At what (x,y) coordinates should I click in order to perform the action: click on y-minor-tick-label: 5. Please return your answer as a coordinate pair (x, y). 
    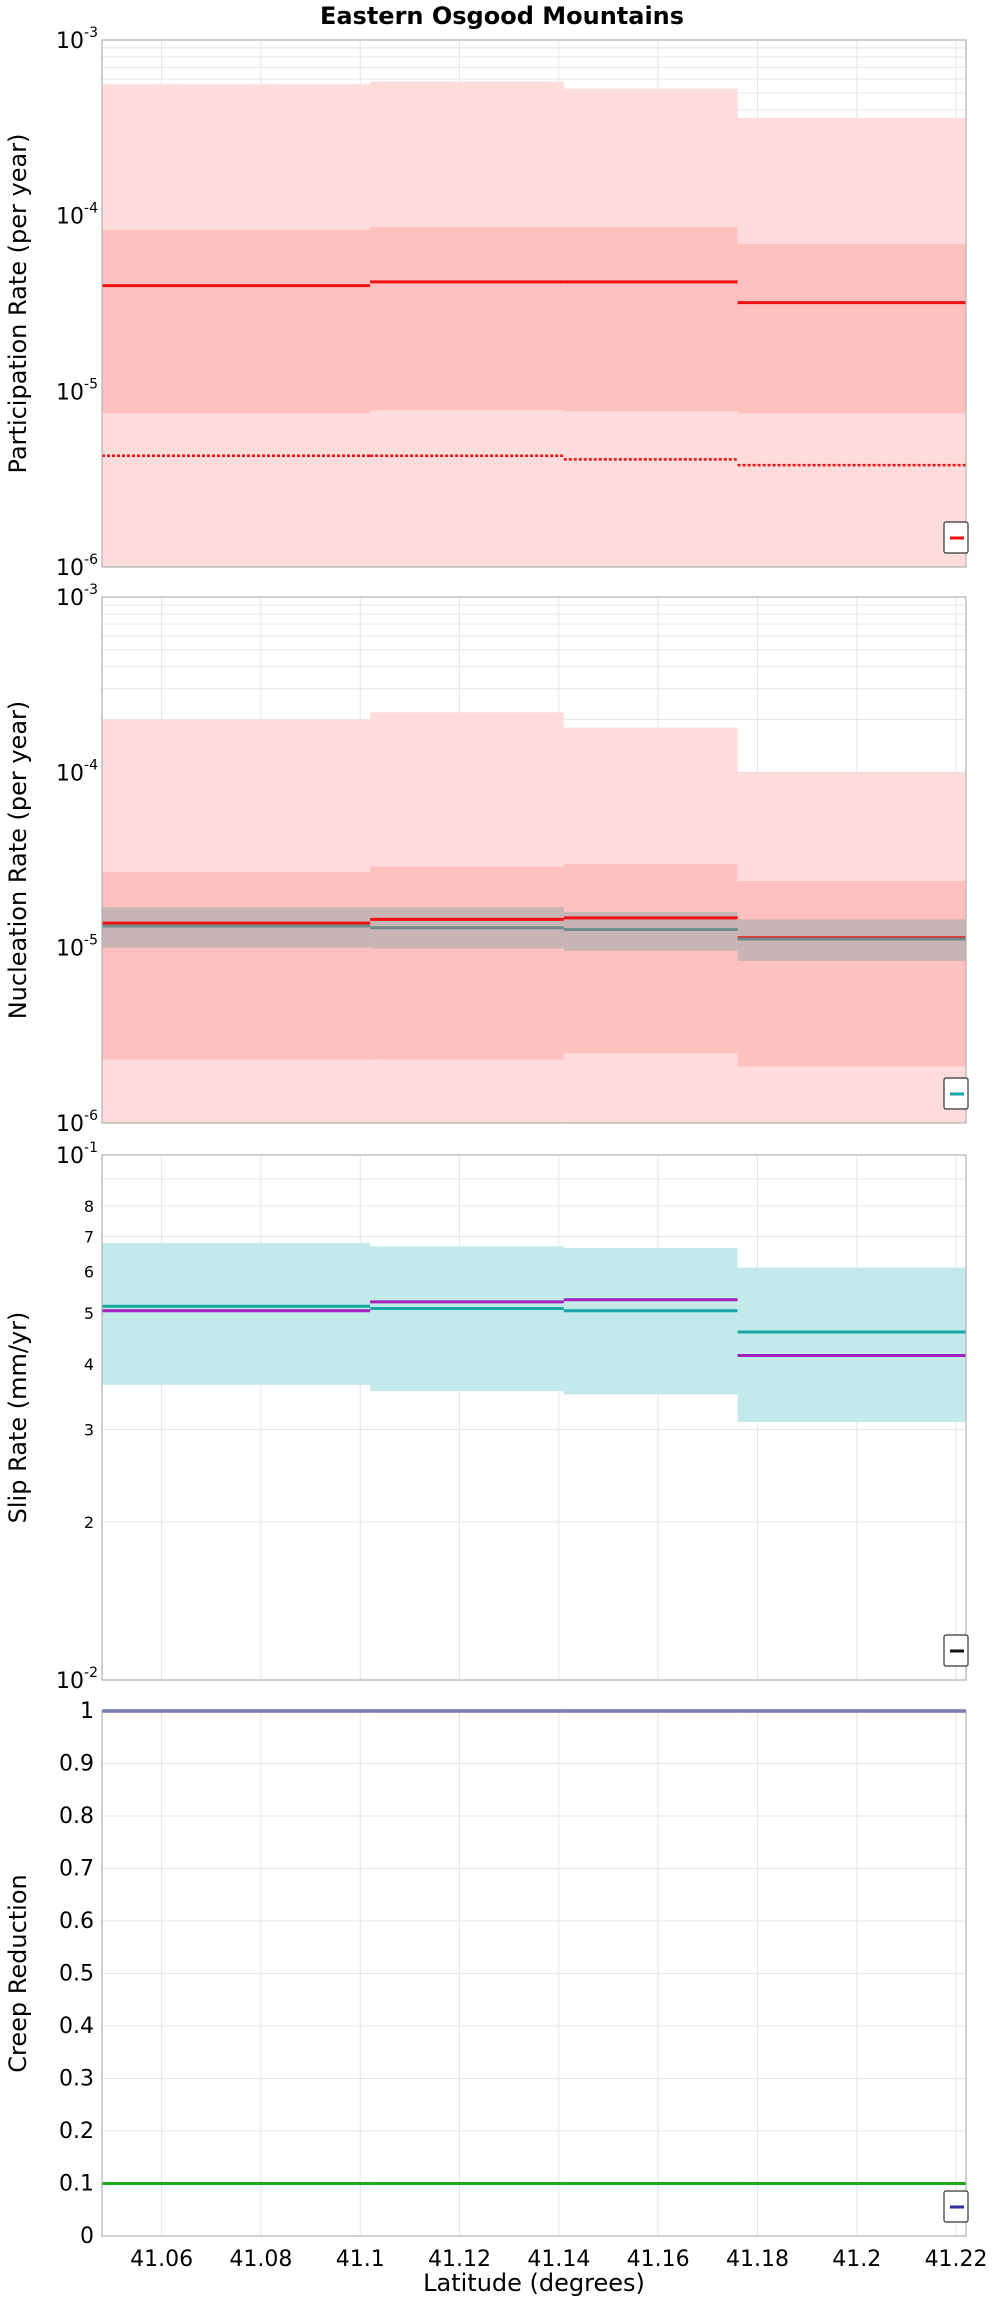
    Looking at the image, I should click on (89, 1313).